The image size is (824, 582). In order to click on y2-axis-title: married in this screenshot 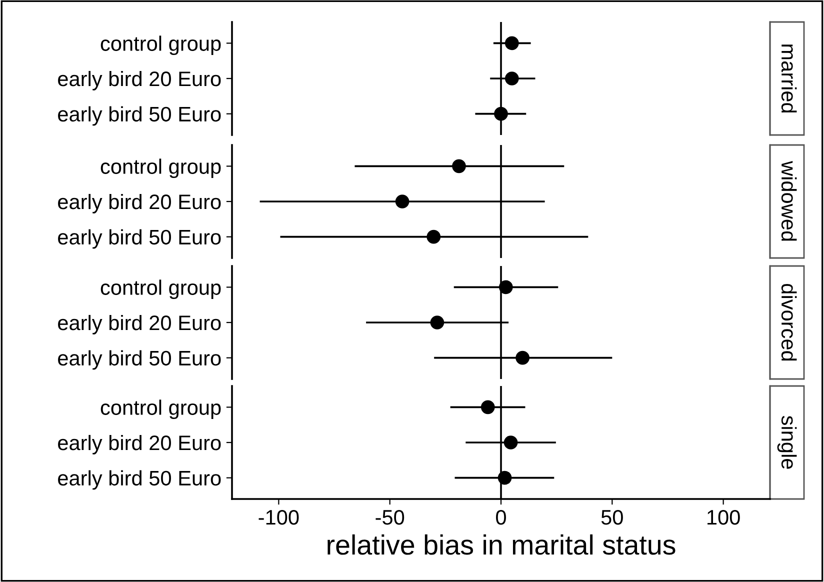, I will do `click(789, 78)`.